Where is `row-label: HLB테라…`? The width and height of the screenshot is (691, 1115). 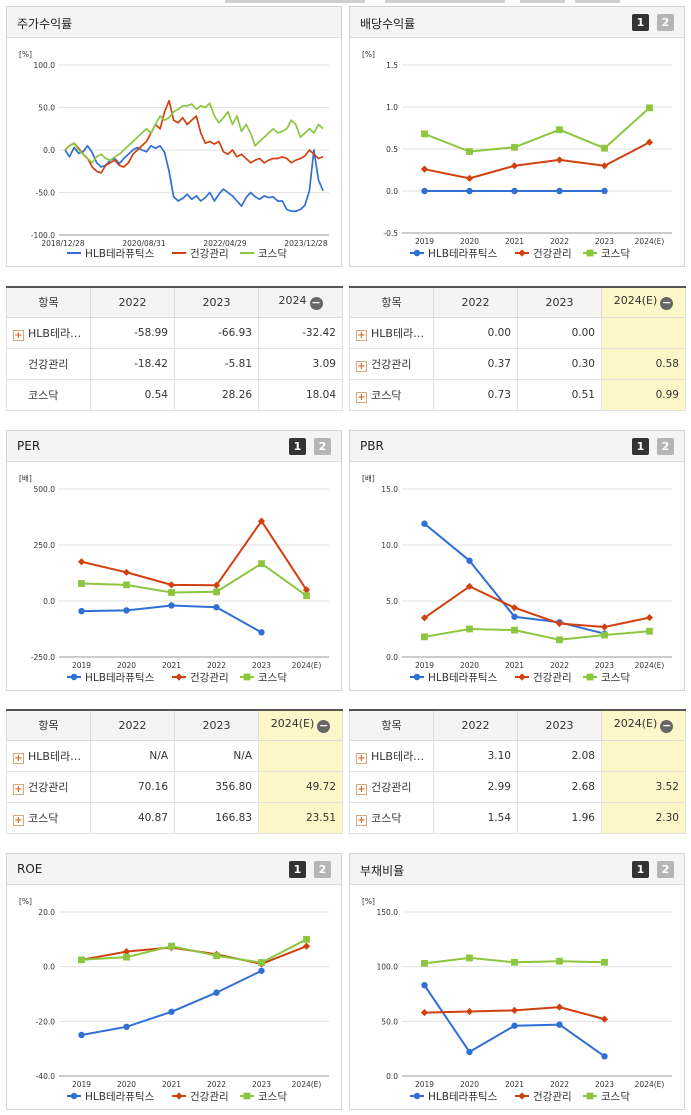
row-label: HLB테라… is located at coordinates (55, 756).